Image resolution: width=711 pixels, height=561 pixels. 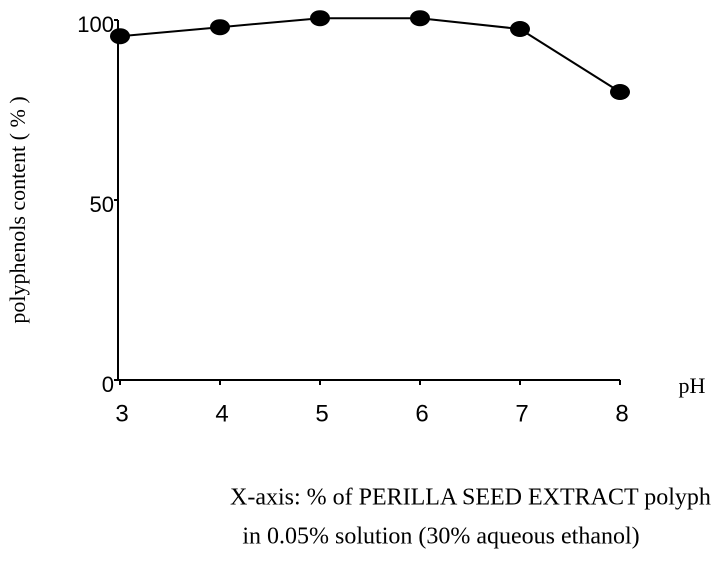 I want to click on y-tick-label: 100, so click(x=95, y=24).